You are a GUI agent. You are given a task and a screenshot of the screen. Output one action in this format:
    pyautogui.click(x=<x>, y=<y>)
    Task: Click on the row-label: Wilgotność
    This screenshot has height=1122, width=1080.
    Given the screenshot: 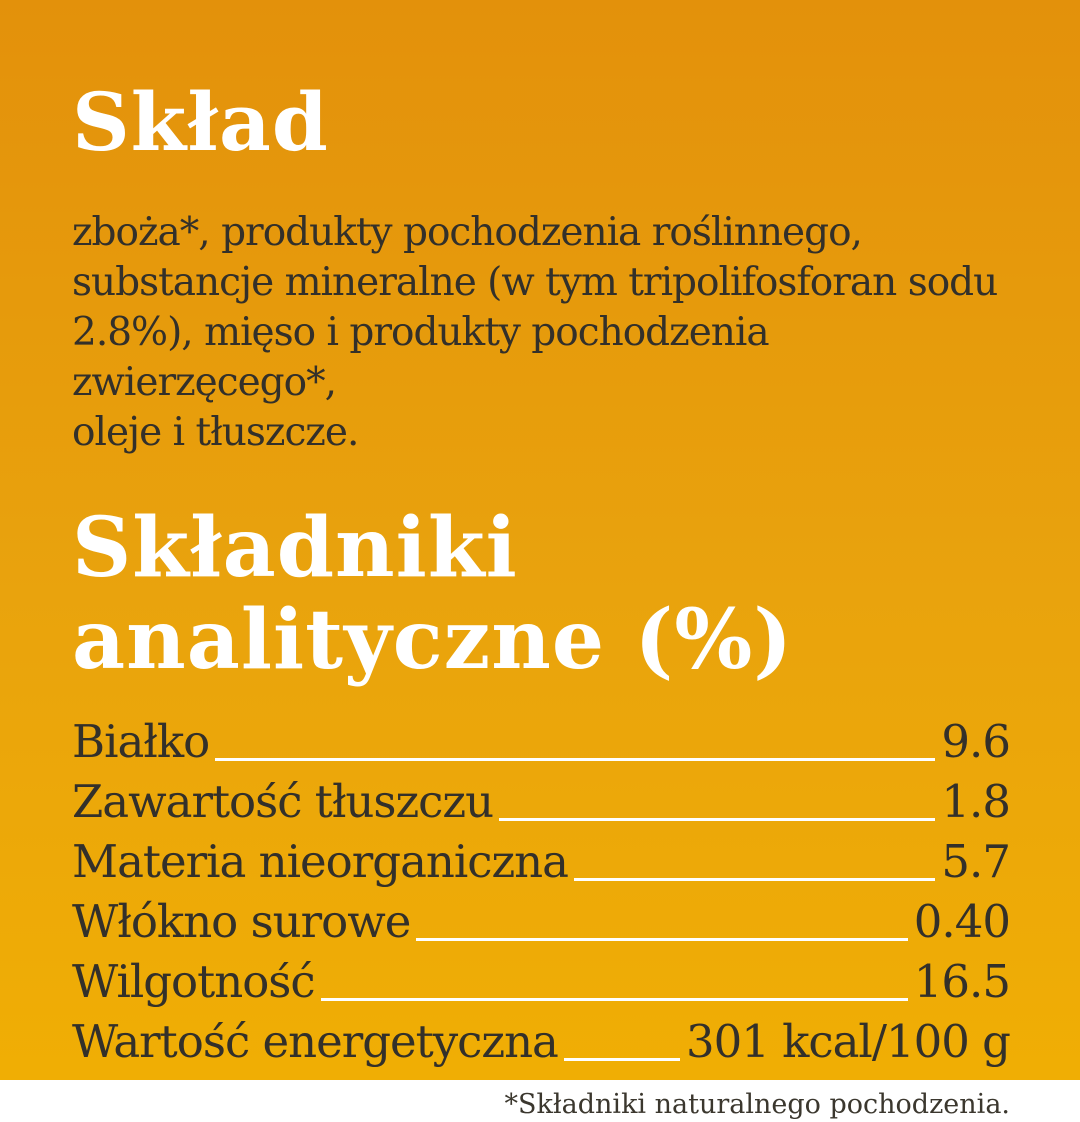 What is the action you would take?
    pyautogui.click(x=194, y=981)
    